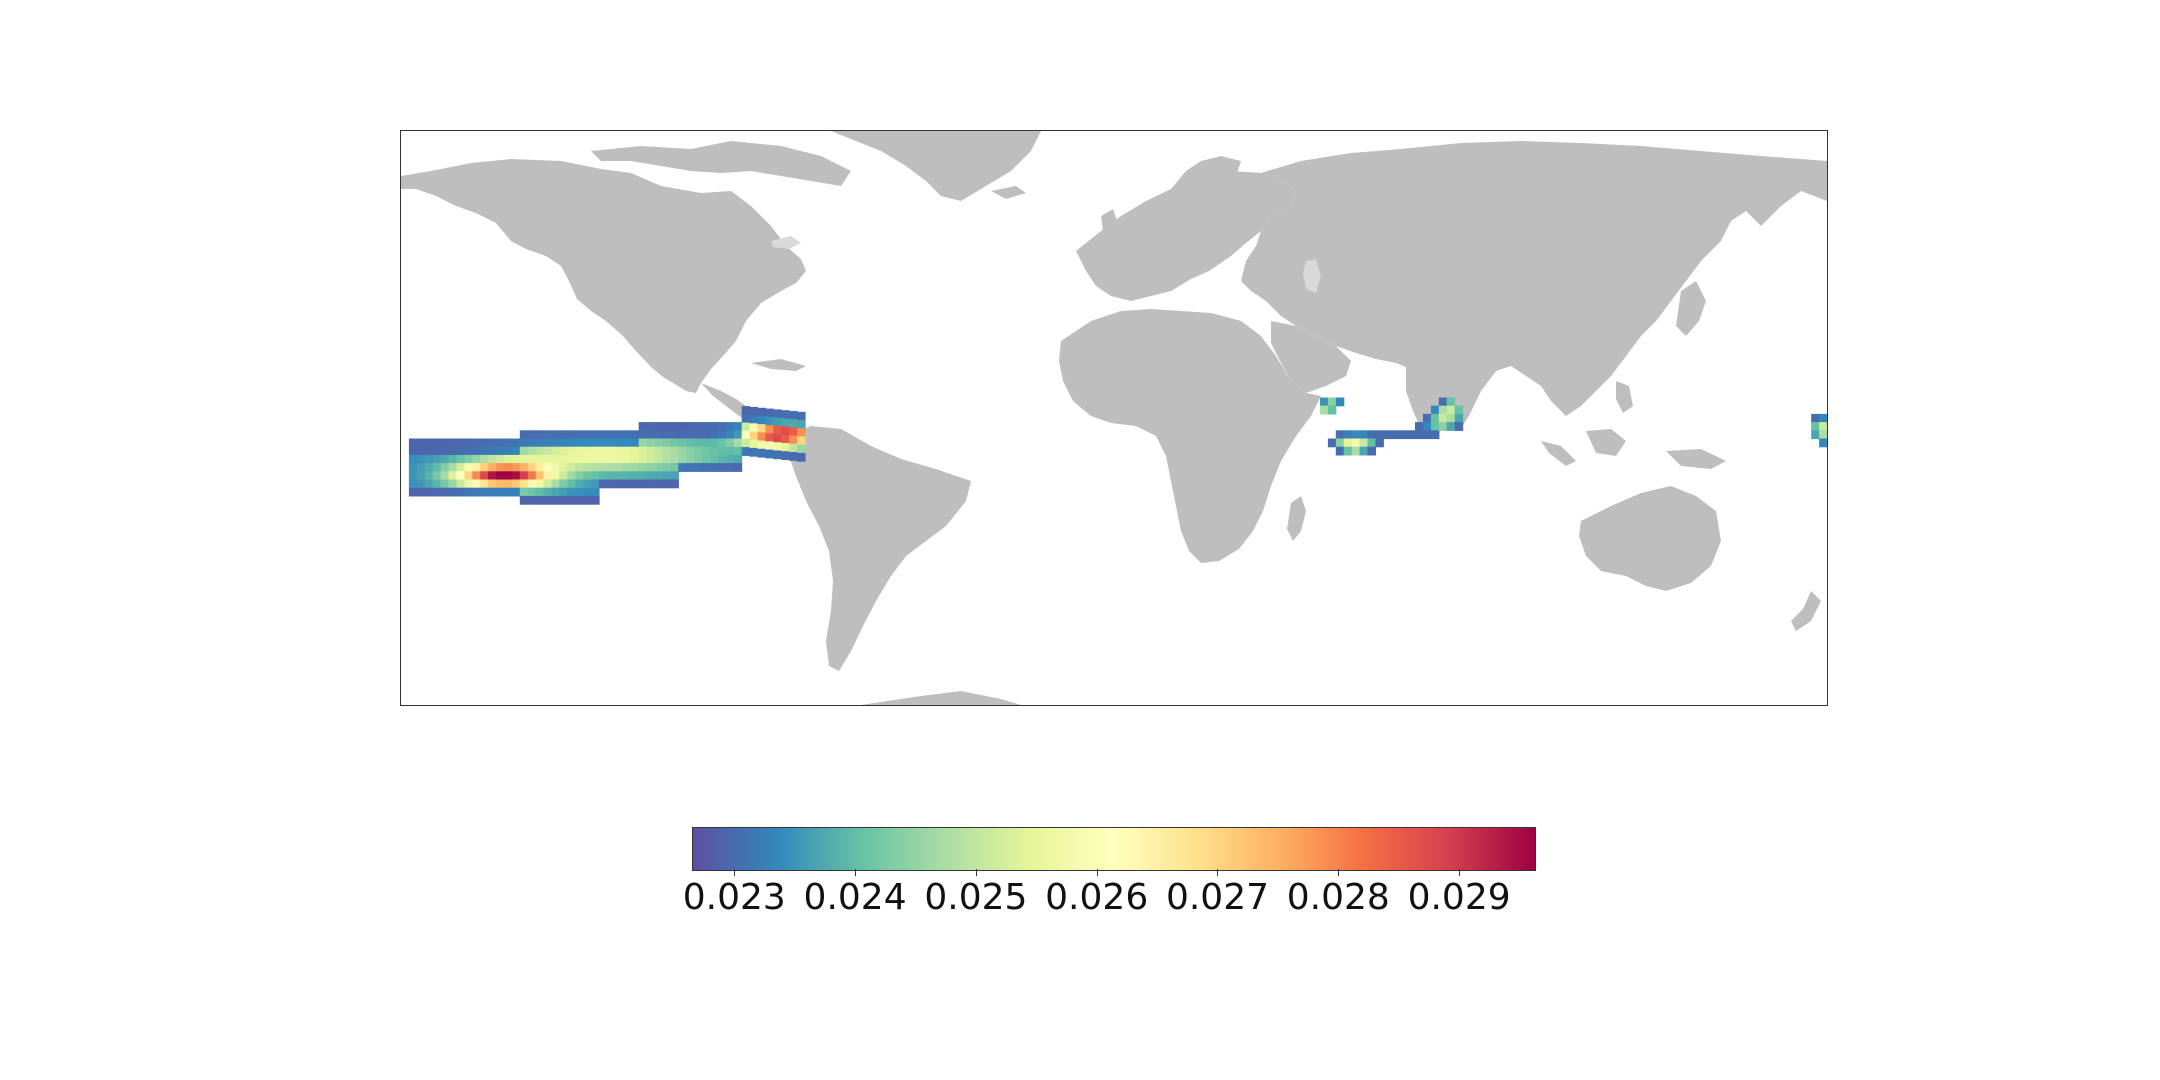  What do you see at coordinates (941, 698) in the screenshot?
I see `antarctica-tip` at bounding box center [941, 698].